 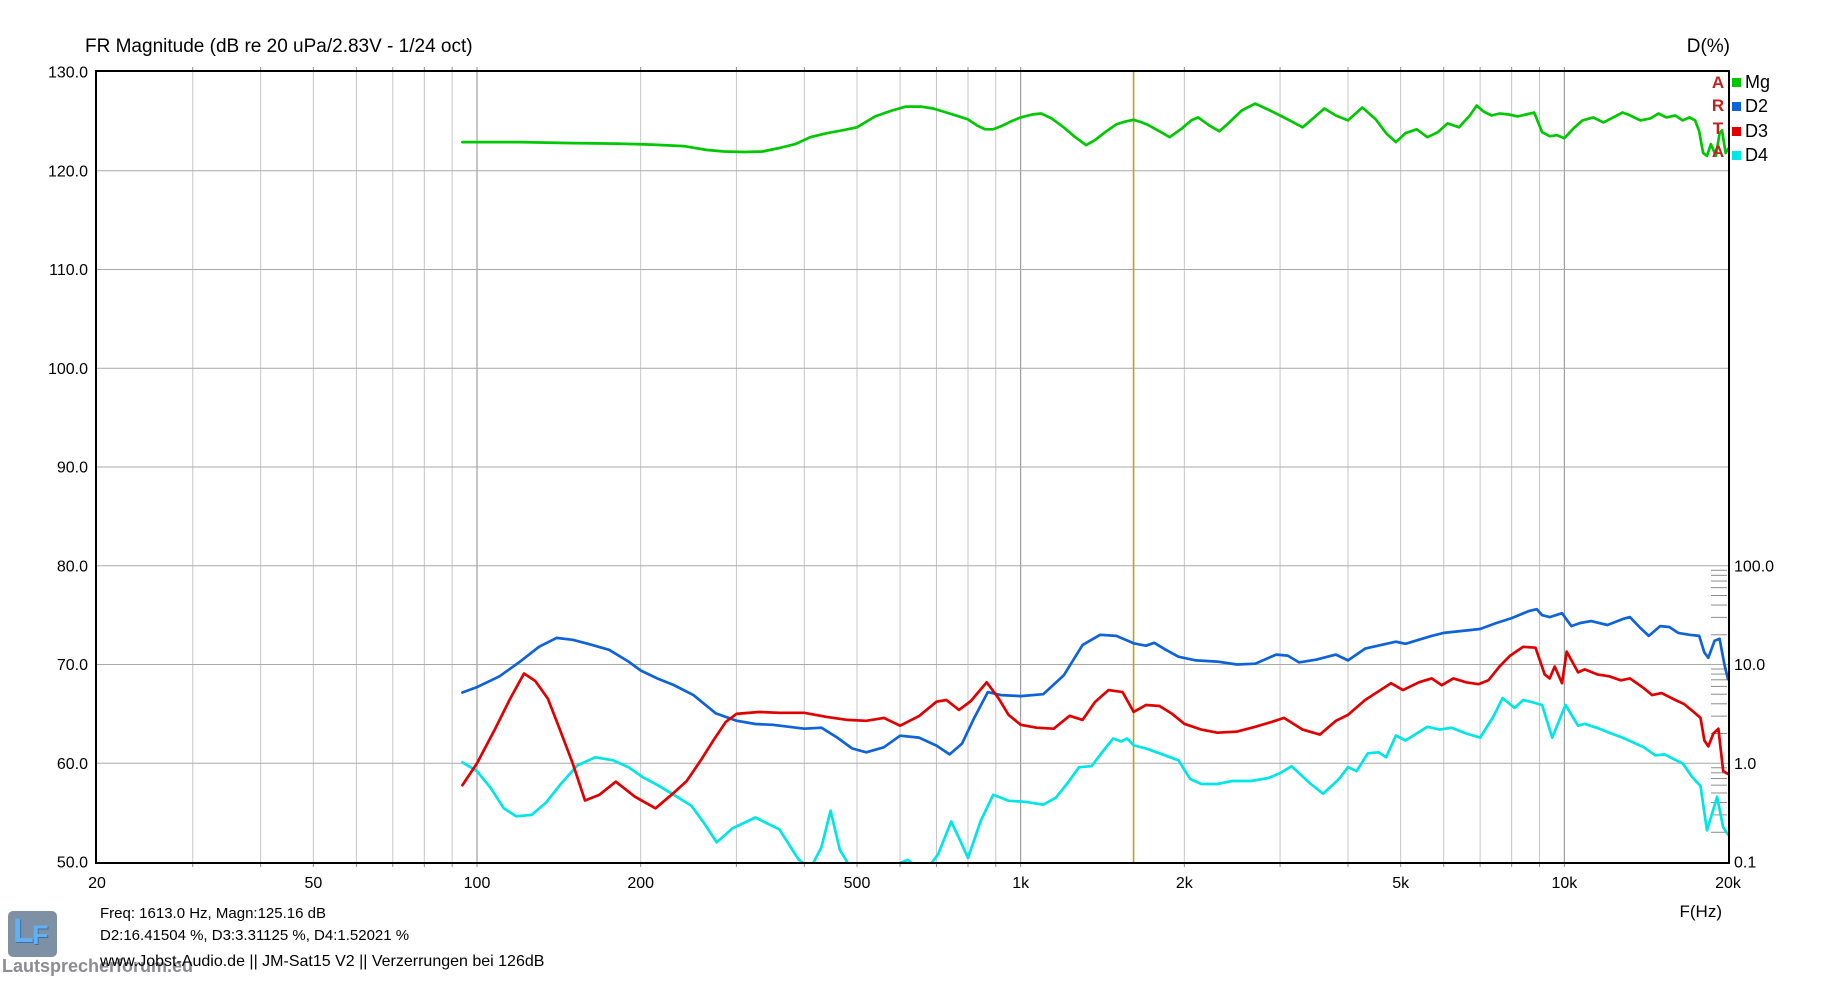 I want to click on lautsprecherforum-logo: L F, so click(x=32, y=934).